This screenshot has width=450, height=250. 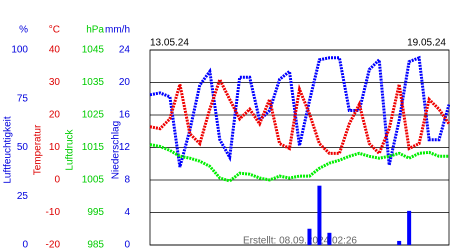 What do you see at coordinates (70, 149) in the screenshot?
I see `axis-title: Luftdruck` at bounding box center [70, 149].